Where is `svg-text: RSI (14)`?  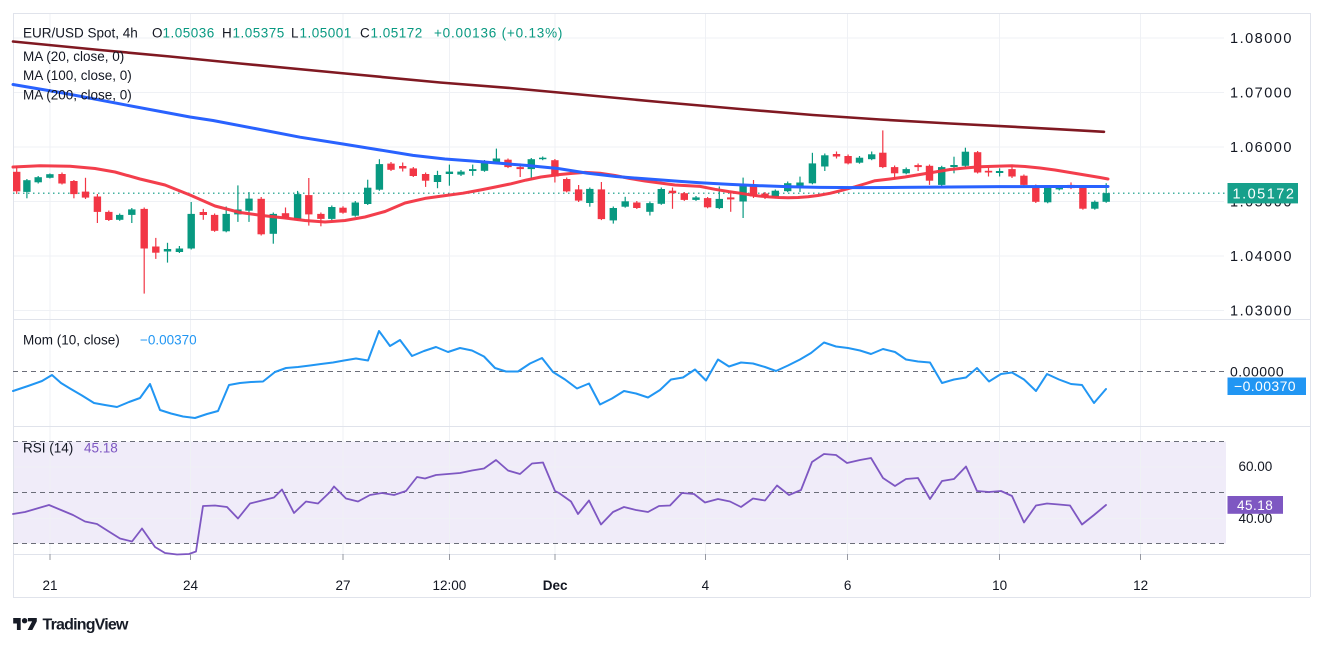
svg-text: RSI (14) is located at coordinates (48, 448).